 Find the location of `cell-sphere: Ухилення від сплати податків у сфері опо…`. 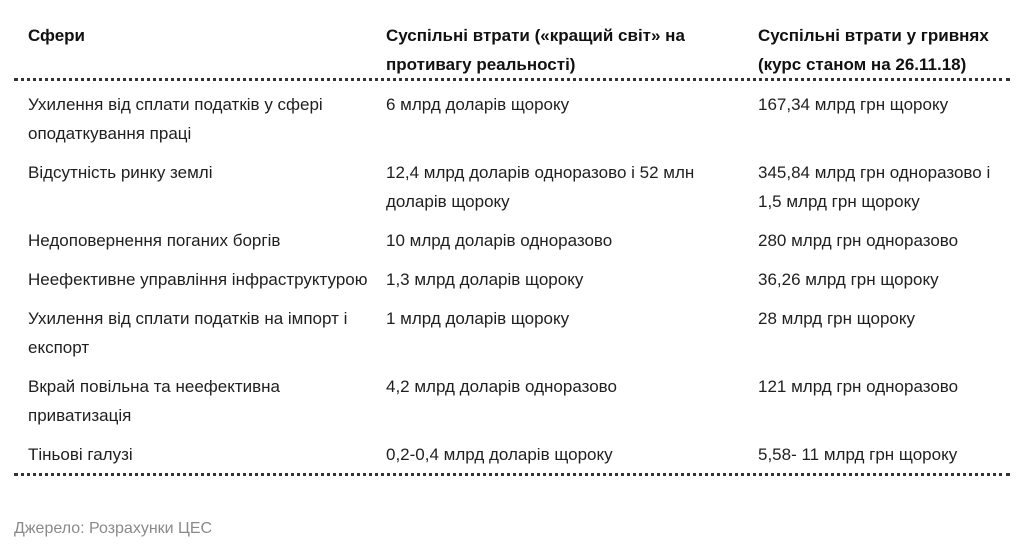

cell-sphere: Ухилення від сплати податків у сфері опо… is located at coordinates (175, 119).